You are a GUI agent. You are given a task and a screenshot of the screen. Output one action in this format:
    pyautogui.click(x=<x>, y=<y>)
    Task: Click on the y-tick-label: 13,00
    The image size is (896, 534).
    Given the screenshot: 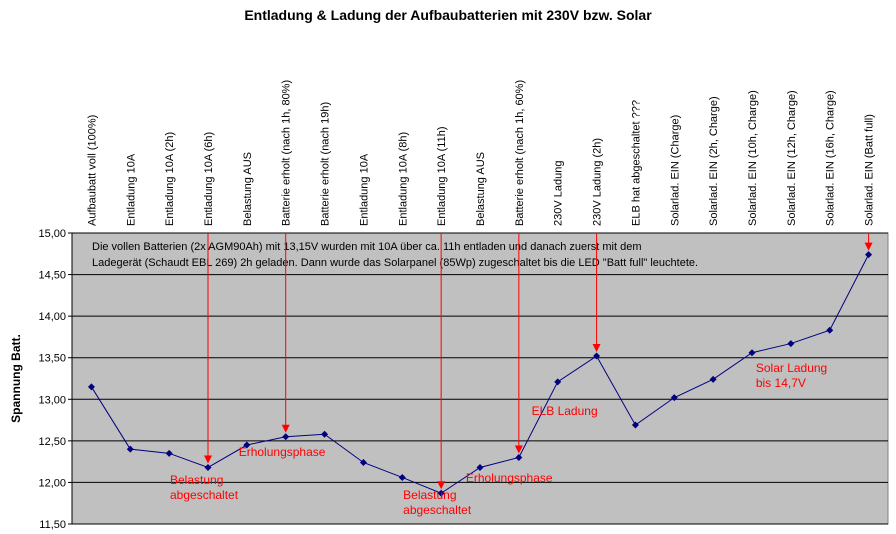 What is the action you would take?
    pyautogui.click(x=52, y=400)
    